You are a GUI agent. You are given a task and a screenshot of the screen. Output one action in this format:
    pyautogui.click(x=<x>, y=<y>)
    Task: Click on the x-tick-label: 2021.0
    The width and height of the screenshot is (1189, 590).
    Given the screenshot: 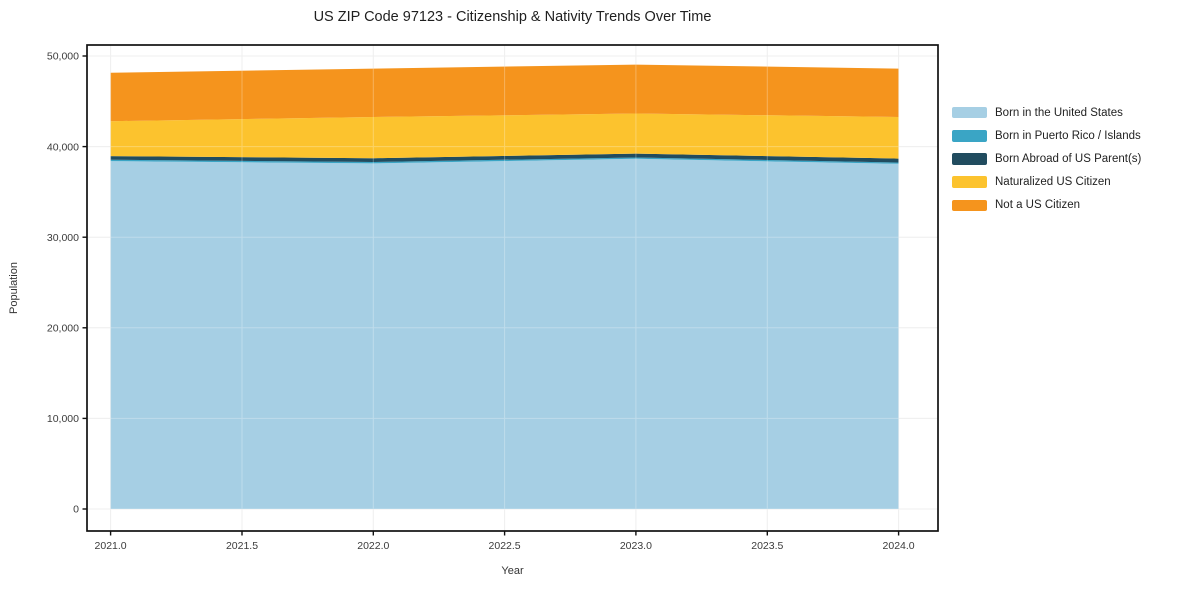 What is the action you would take?
    pyautogui.click(x=111, y=546)
    